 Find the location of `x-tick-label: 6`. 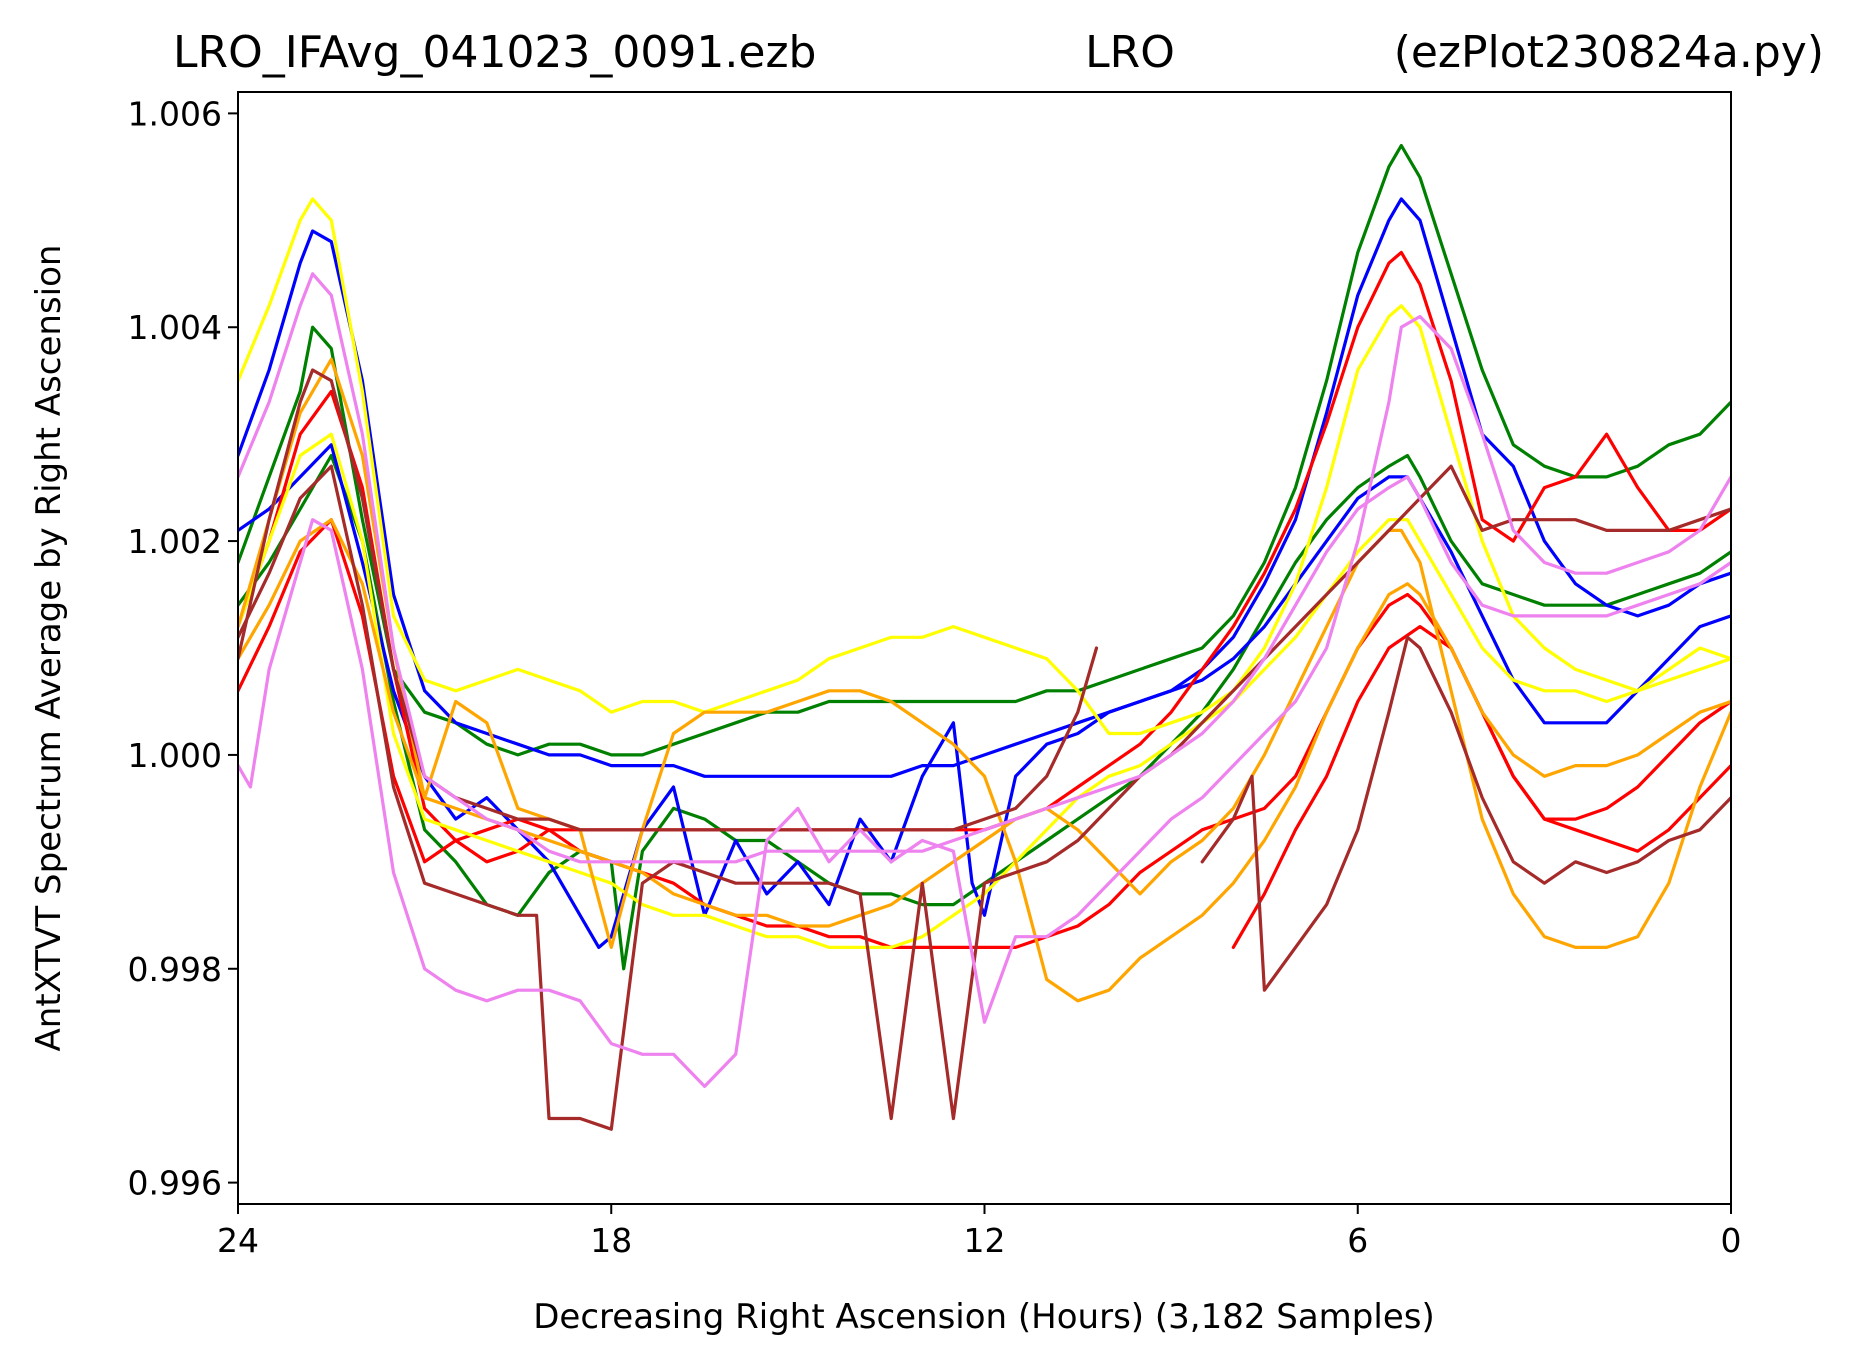

x-tick-label: 6 is located at coordinates (1357, 1240).